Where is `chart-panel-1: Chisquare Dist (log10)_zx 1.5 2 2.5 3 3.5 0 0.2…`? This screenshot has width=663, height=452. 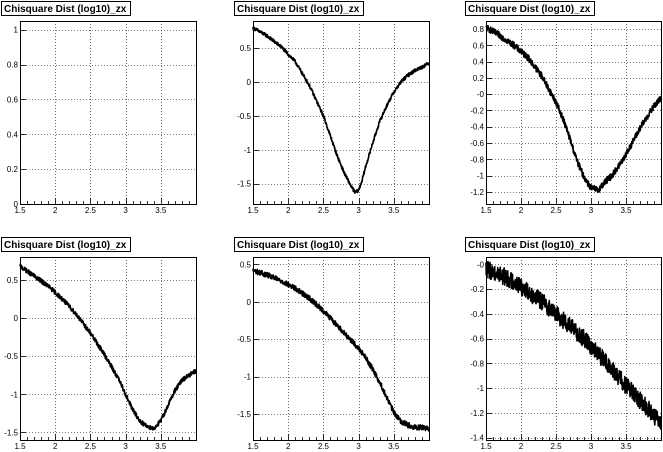 chart-panel-1: Chisquare Dist (log10)_zx 1.5 2 2.5 3 3.5 0 0.2… is located at coordinates (99, 108).